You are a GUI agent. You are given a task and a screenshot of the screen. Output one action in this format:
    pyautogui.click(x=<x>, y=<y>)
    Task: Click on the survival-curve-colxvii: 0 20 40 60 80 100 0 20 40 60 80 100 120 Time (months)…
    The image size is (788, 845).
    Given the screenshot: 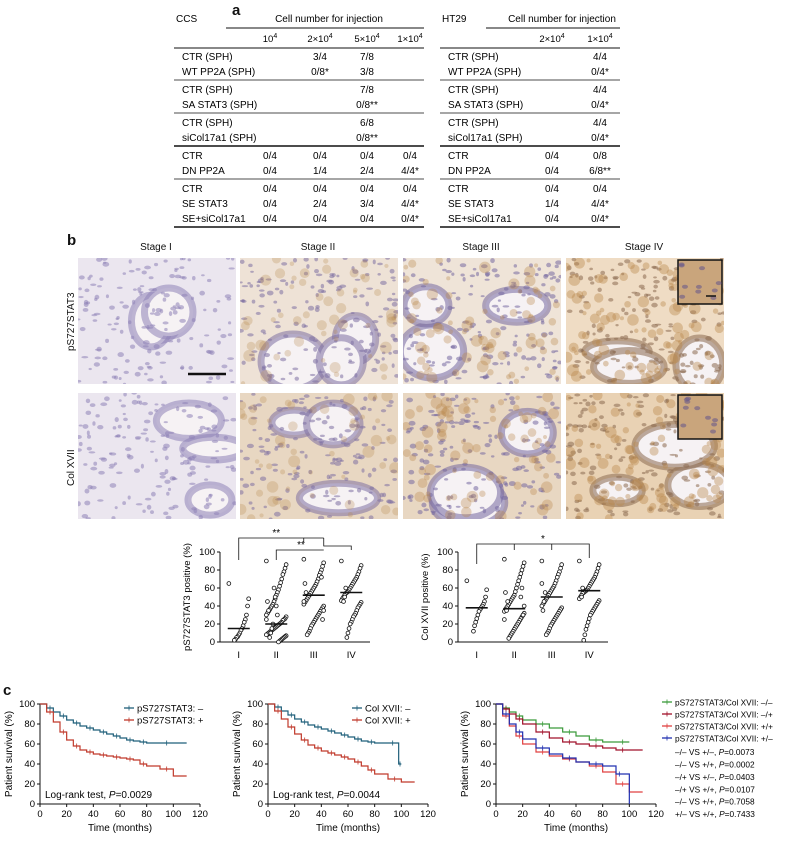 What is the action you would take?
    pyautogui.click(x=334, y=766)
    